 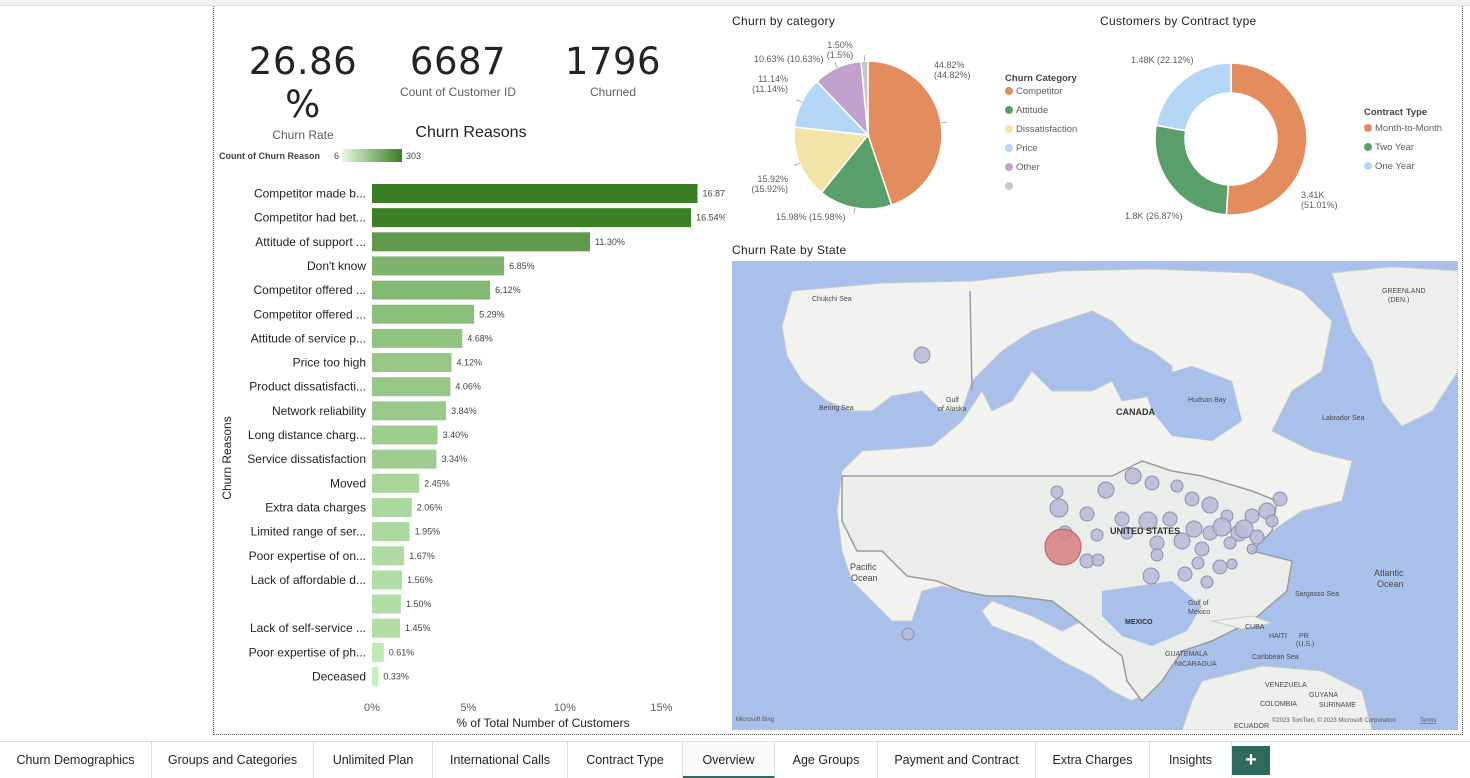 I want to click on legend-item: Dissatisfaction, so click(x=1046, y=129).